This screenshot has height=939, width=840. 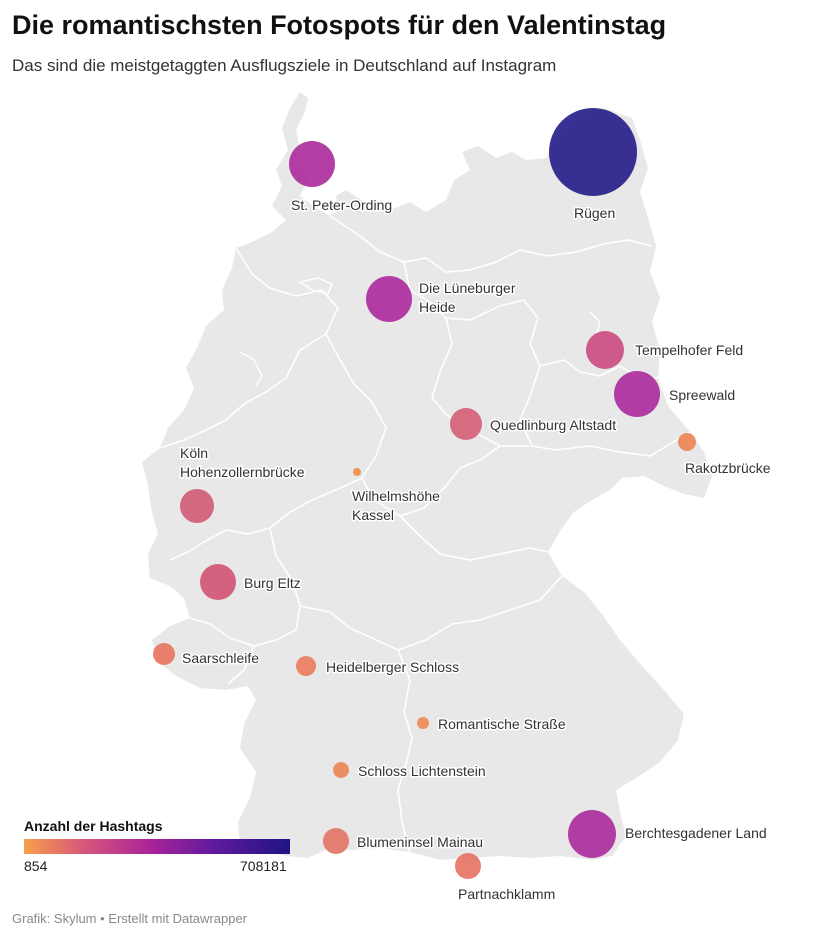 What do you see at coordinates (728, 468) in the screenshot?
I see `label-rakotzbr-cke: Rakotzbrücke` at bounding box center [728, 468].